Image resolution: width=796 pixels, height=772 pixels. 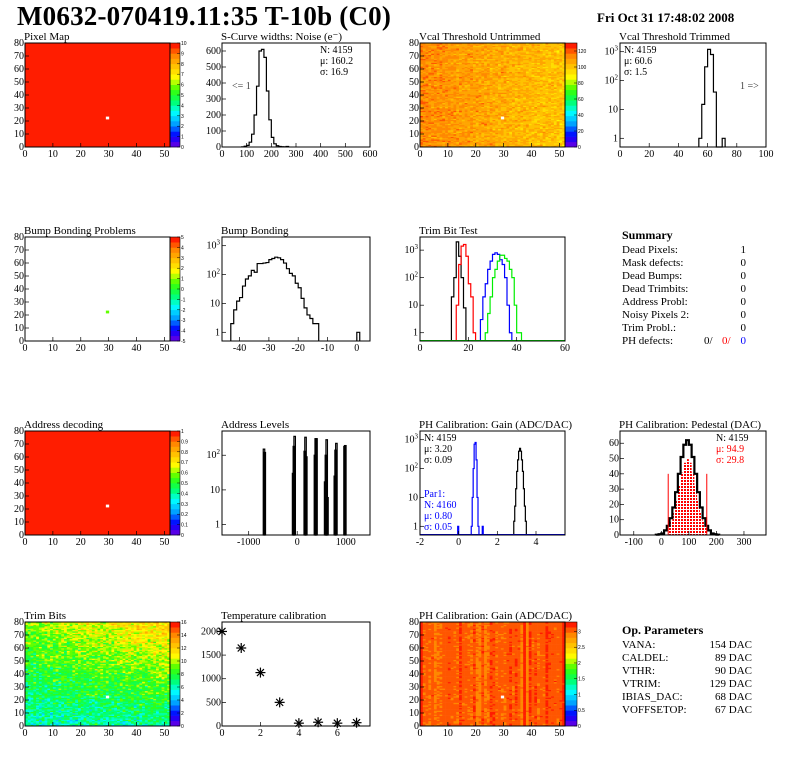 I want to click on y-tick-label: 102, so click(x=412, y=468).